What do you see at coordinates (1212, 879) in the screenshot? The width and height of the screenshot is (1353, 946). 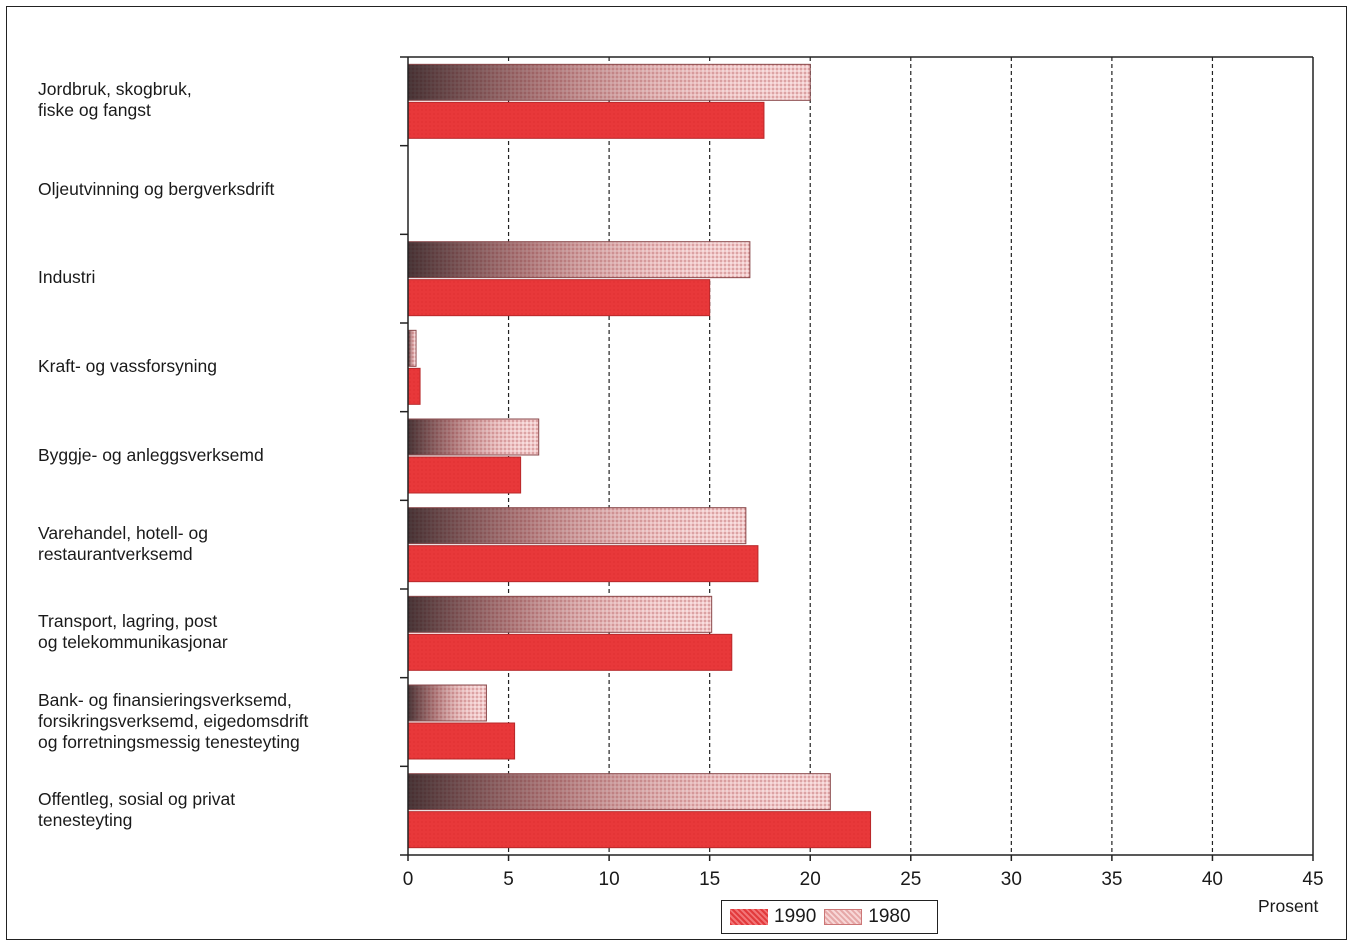 I see `x-tick-label: 40` at bounding box center [1212, 879].